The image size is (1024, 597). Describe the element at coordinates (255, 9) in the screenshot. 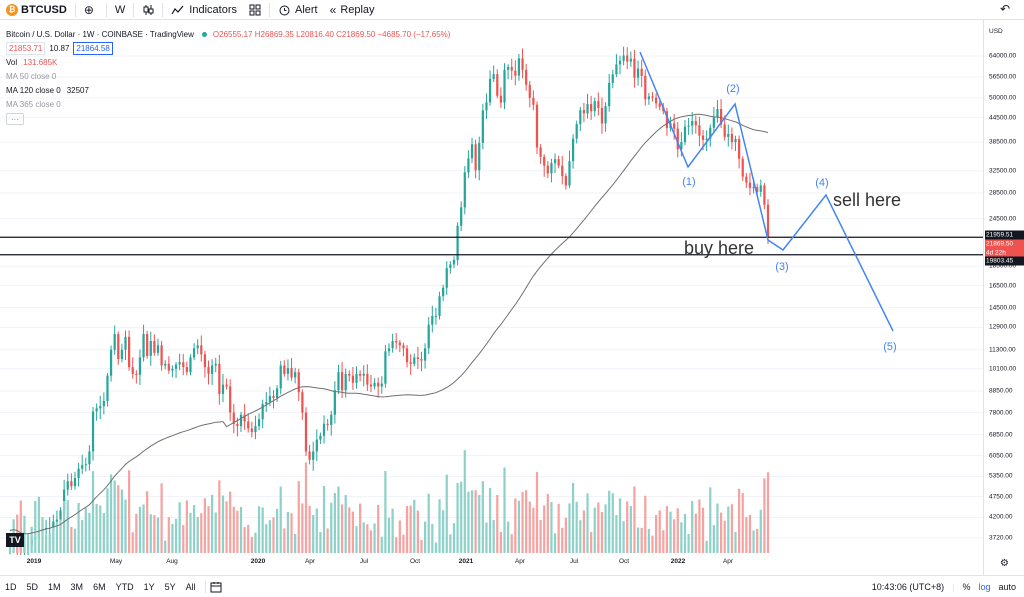

I see `templates-button` at that location.